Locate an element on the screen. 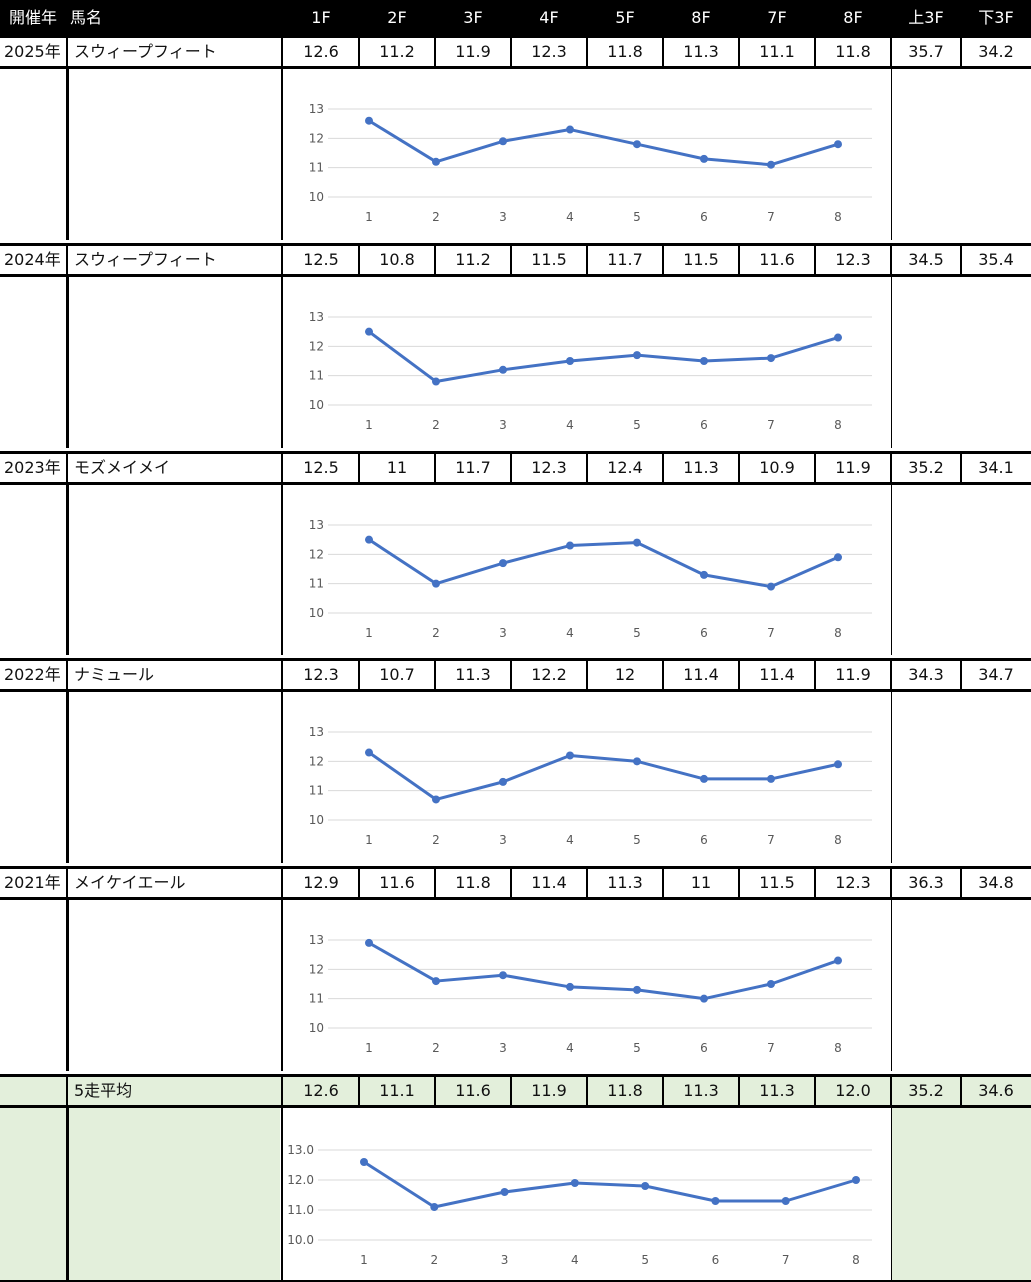 This screenshot has width=1031, height=1282. header-col: 4F is located at coordinates (549, 17).